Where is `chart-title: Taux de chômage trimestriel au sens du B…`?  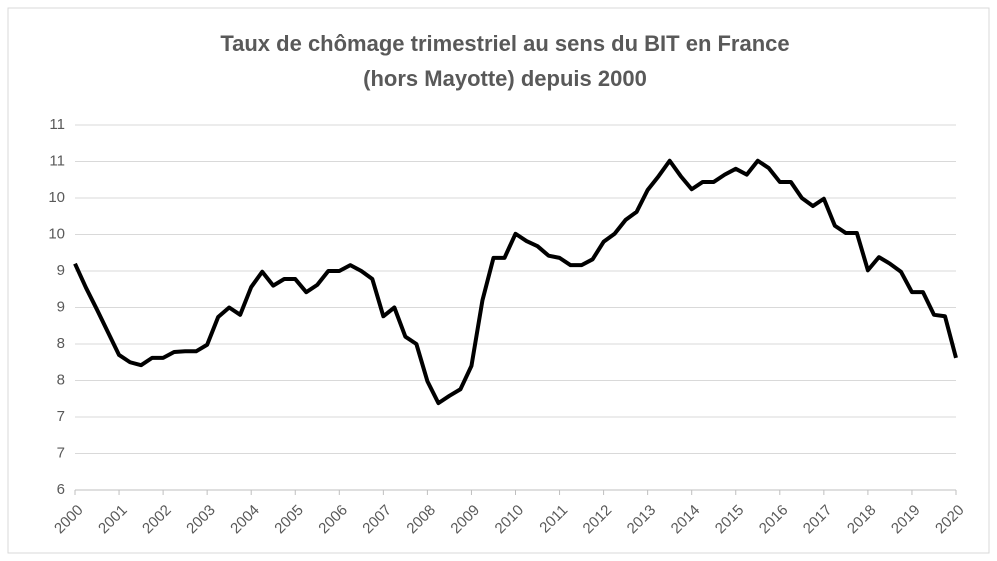
chart-title: Taux de chômage trimestriel au sens du B… is located at coordinates (504, 43).